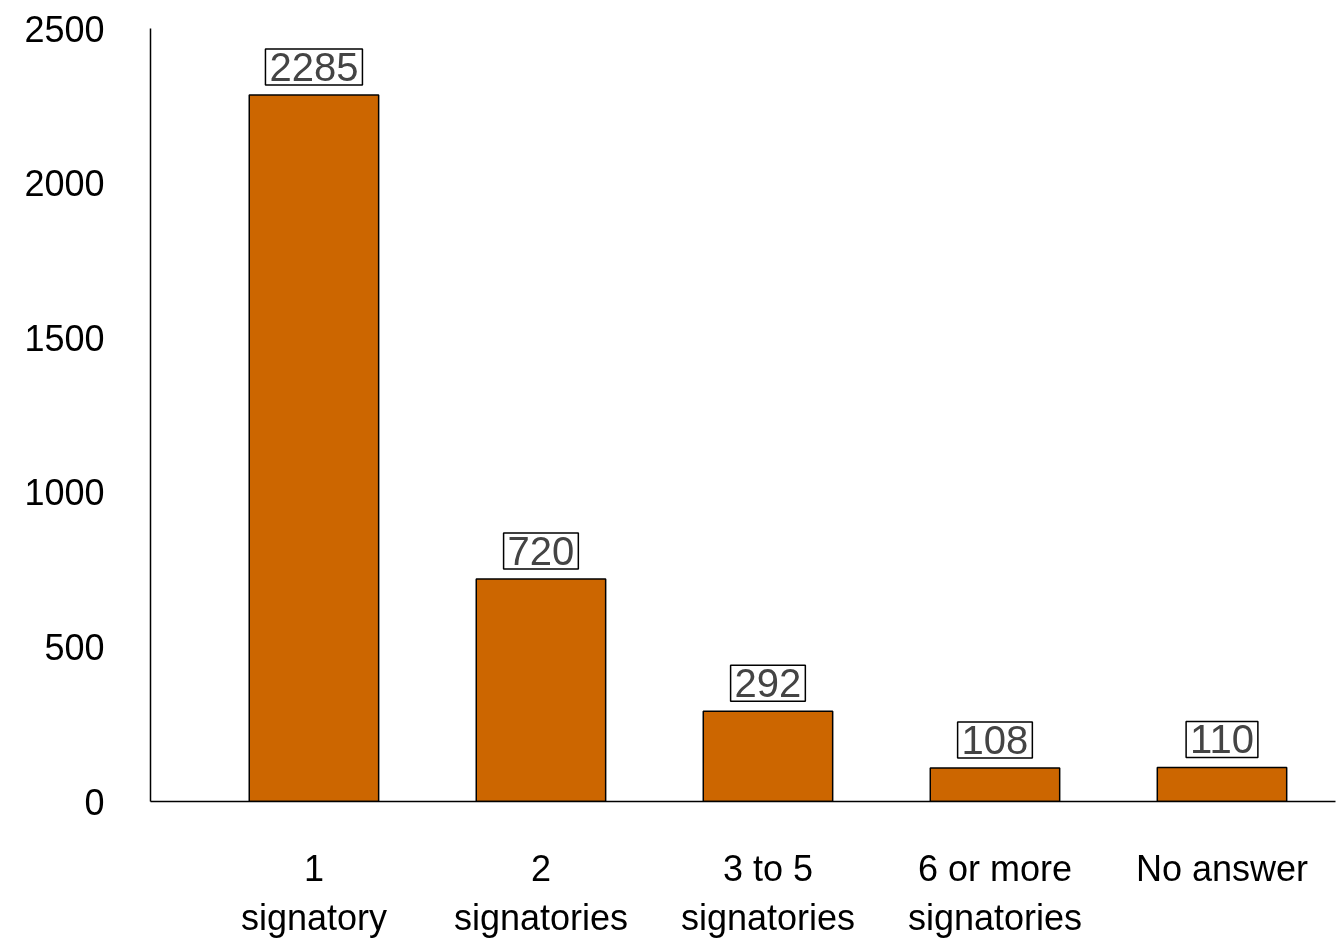 This screenshot has height=941, width=1337. Describe the element at coordinates (995, 892) in the screenshot. I see `x-tick-label: 6 or more signatories` at that location.